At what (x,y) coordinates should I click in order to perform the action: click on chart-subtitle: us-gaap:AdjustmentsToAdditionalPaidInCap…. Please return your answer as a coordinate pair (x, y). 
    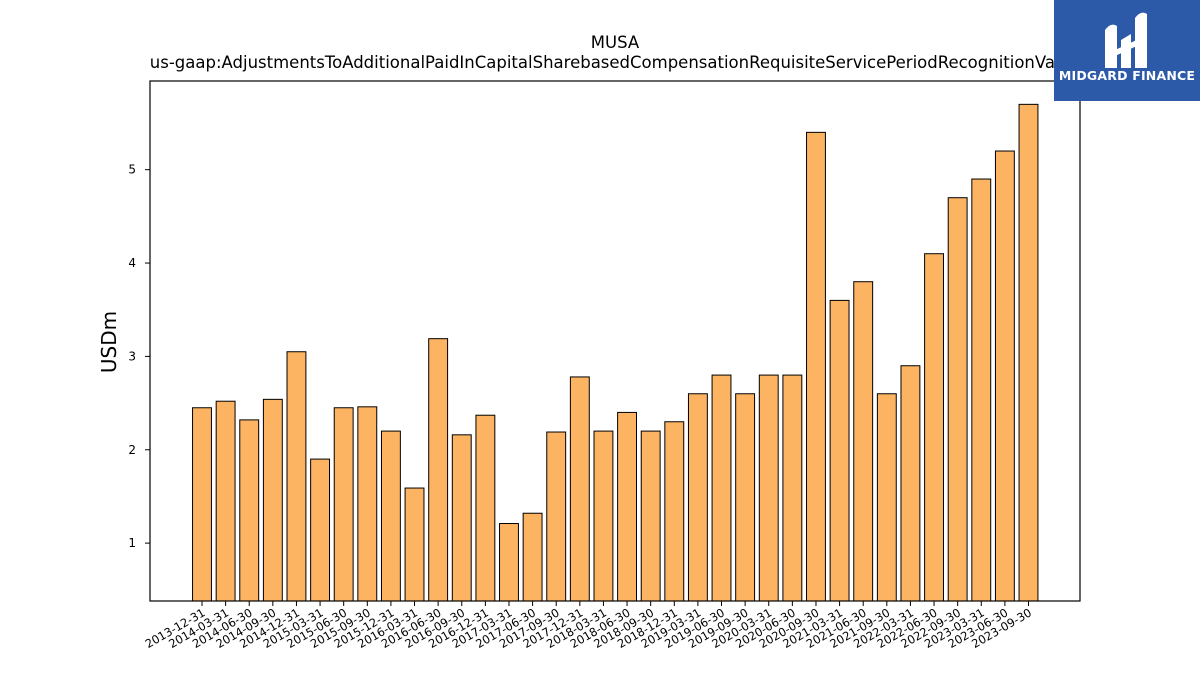
    Looking at the image, I should click on (615, 62).